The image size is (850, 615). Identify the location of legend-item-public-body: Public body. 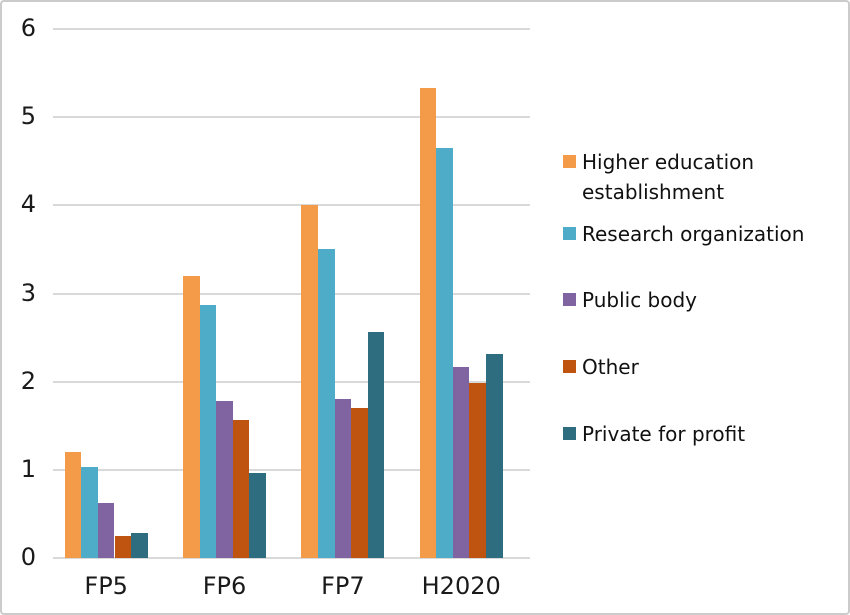
(630, 300).